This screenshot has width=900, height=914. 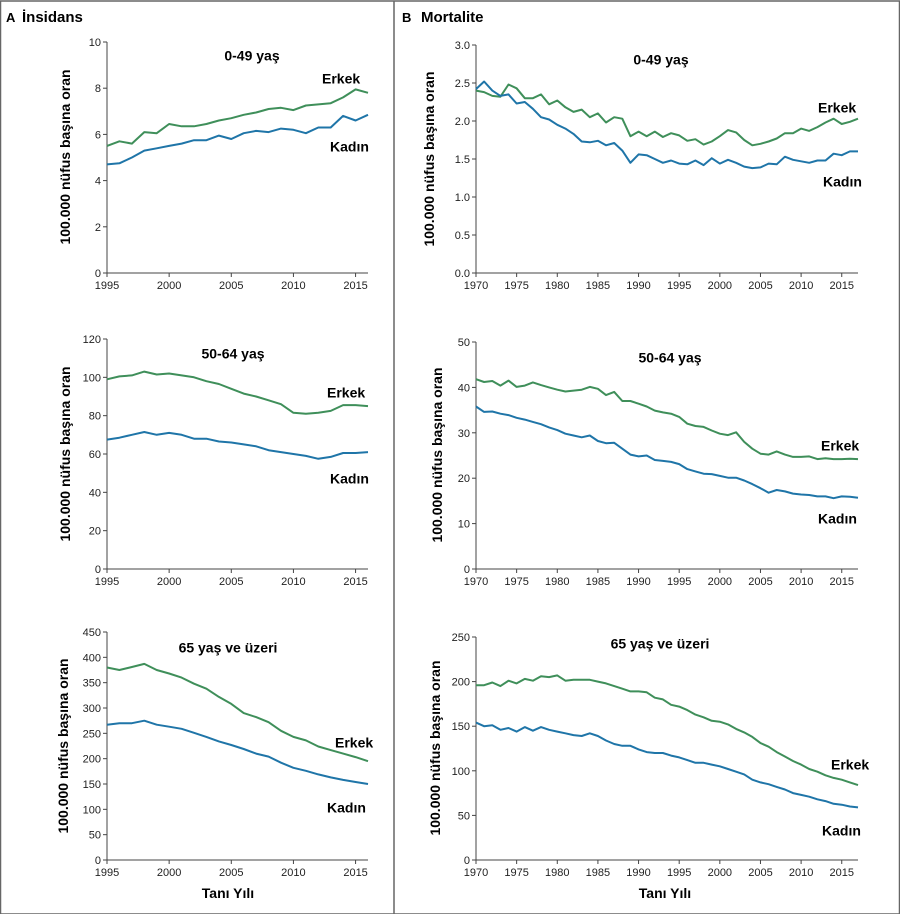 What do you see at coordinates (95, 455) in the screenshot?
I see `y-tick-label: 60` at bounding box center [95, 455].